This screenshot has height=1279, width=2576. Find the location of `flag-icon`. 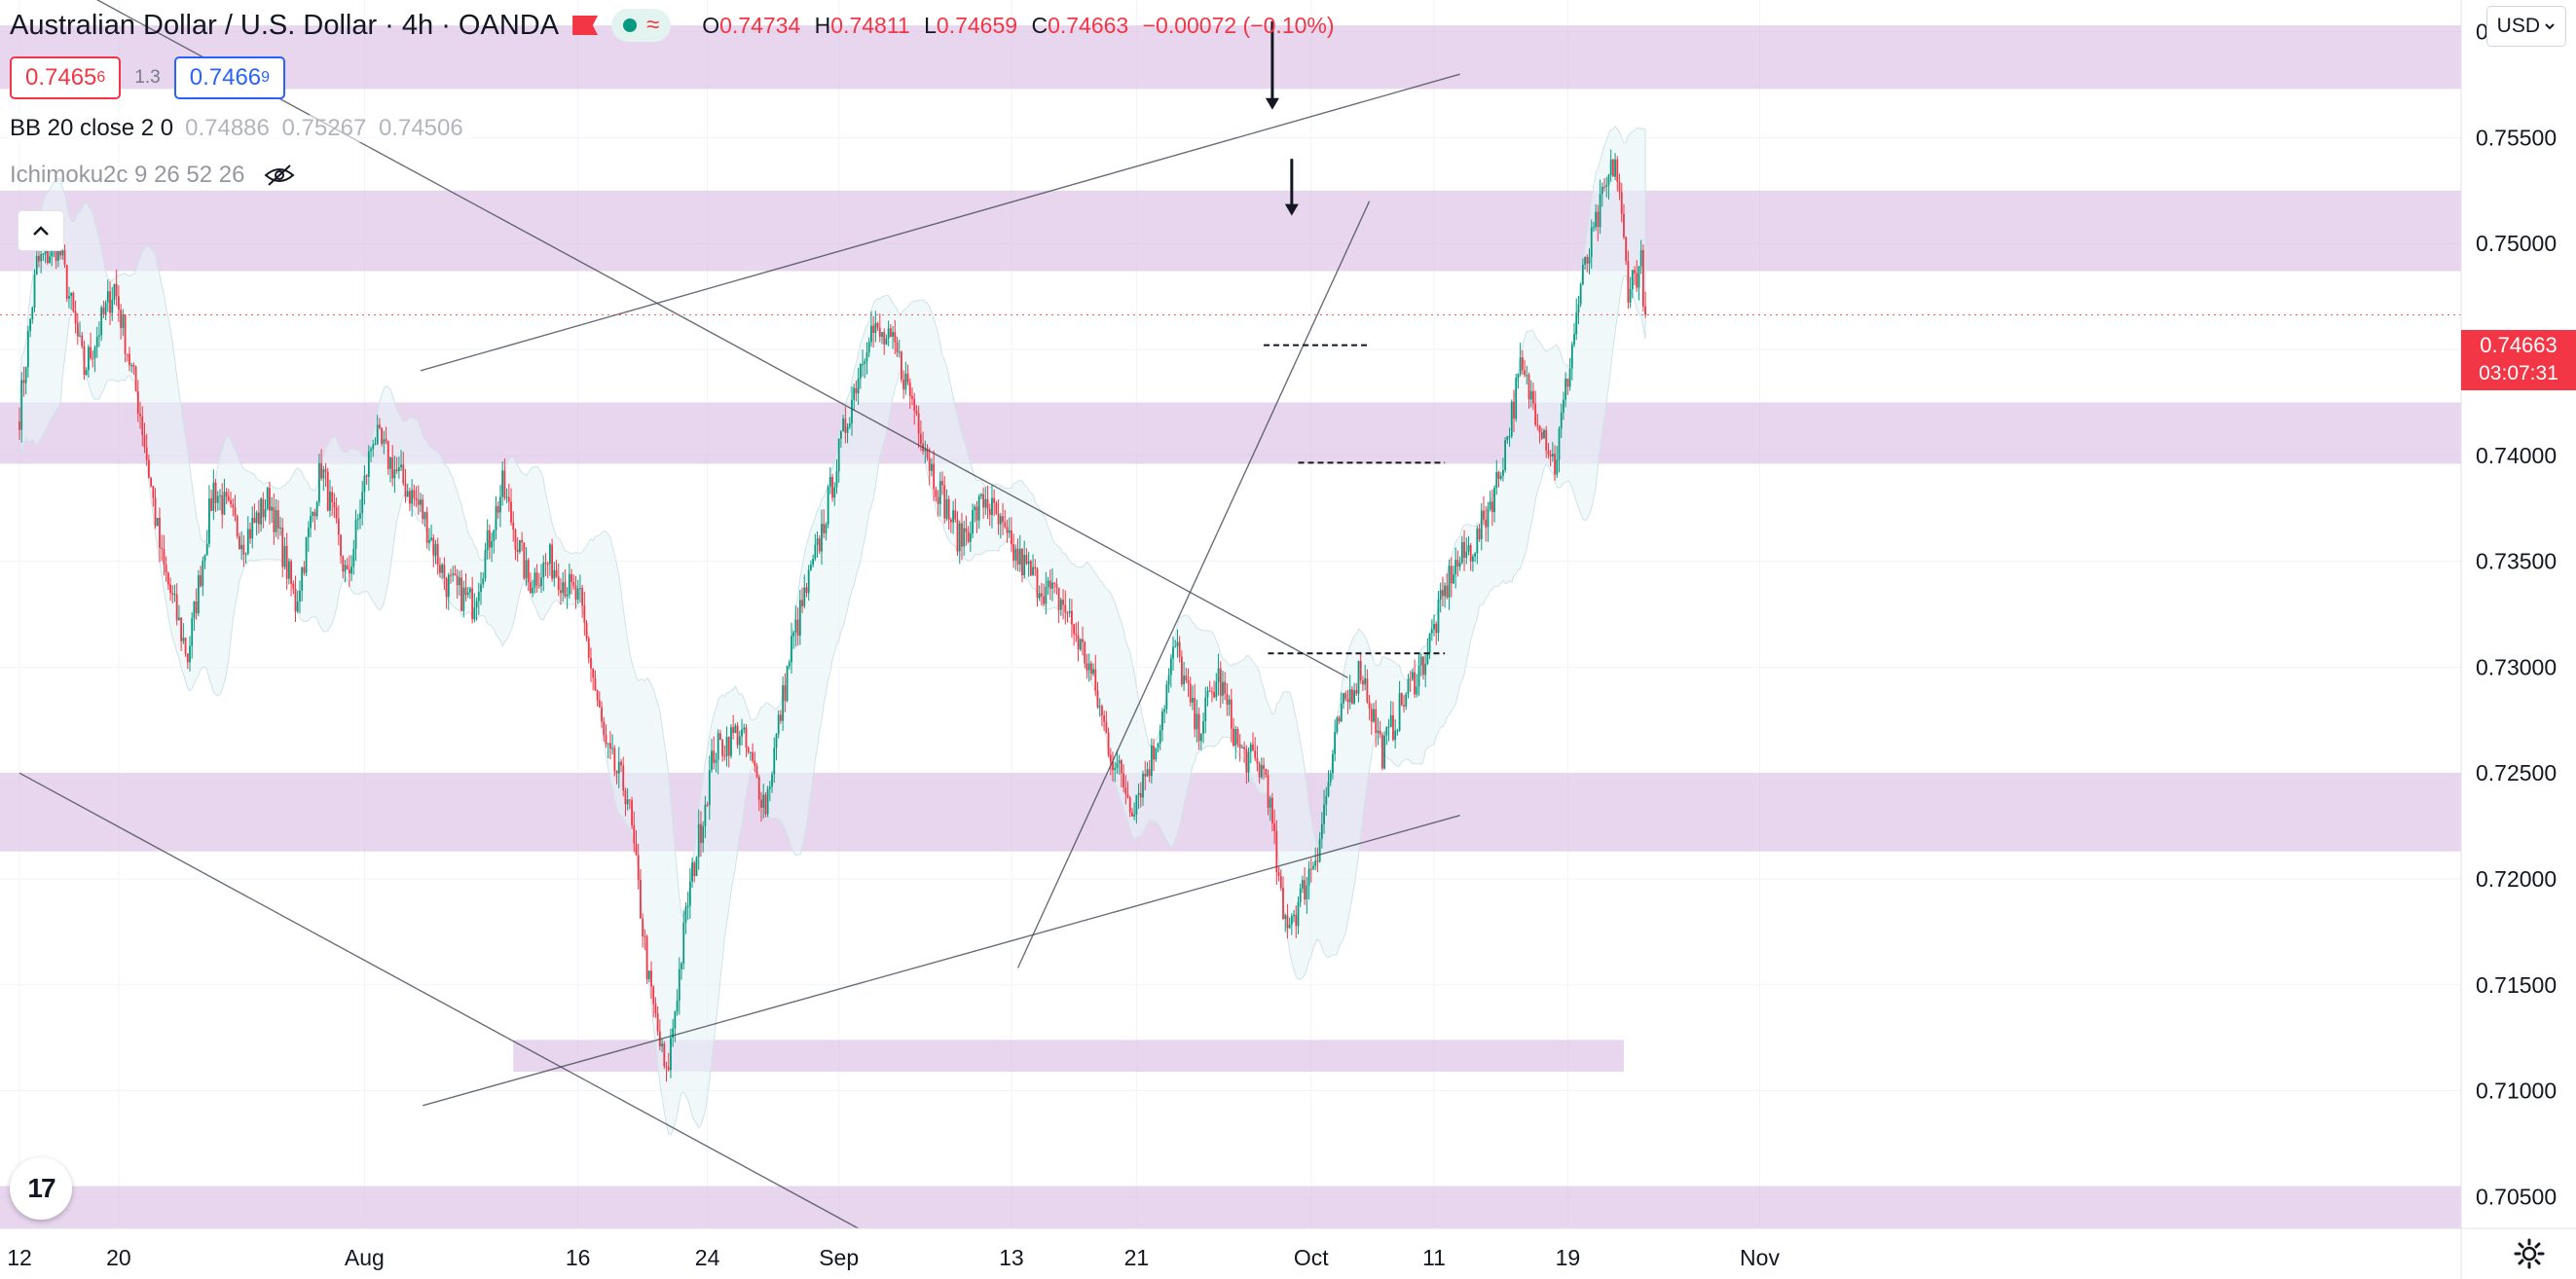

flag-icon is located at coordinates (585, 25).